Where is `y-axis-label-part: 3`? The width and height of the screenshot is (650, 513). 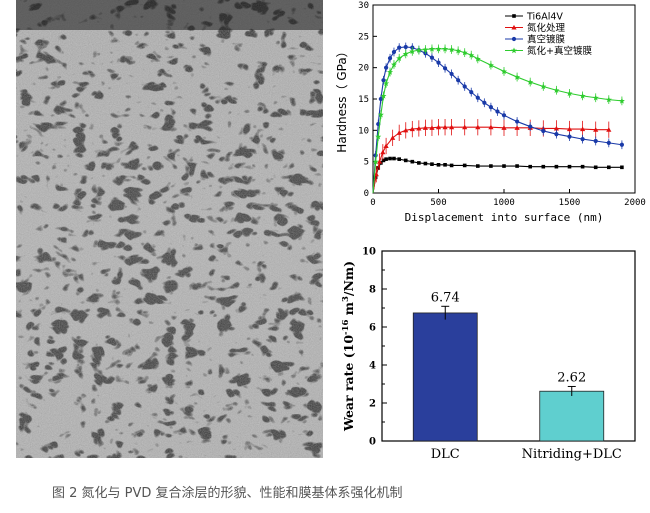 y-axis-label-part: 3 is located at coordinates (346, 299).